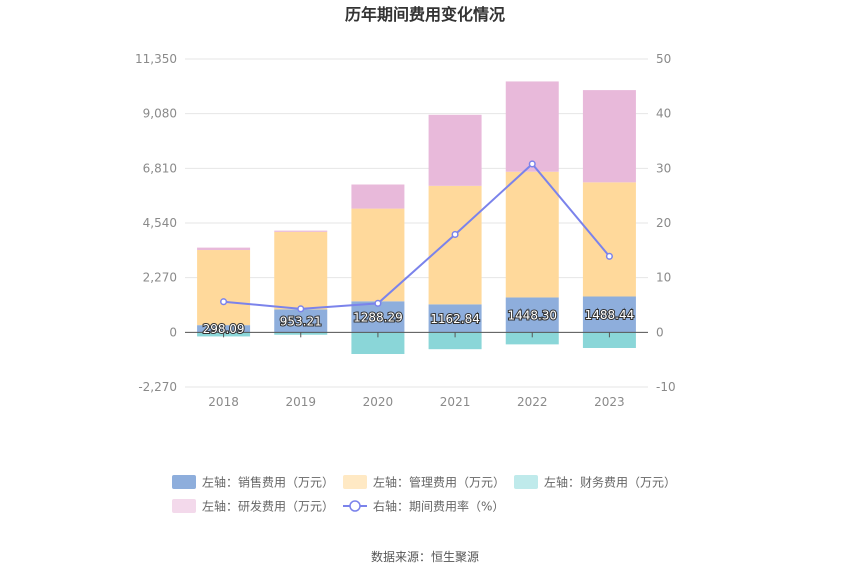 The width and height of the screenshot is (850, 578). I want to click on x-axis-ticks: 2018 2019 2020 2021 2022 2023, so click(416, 370).